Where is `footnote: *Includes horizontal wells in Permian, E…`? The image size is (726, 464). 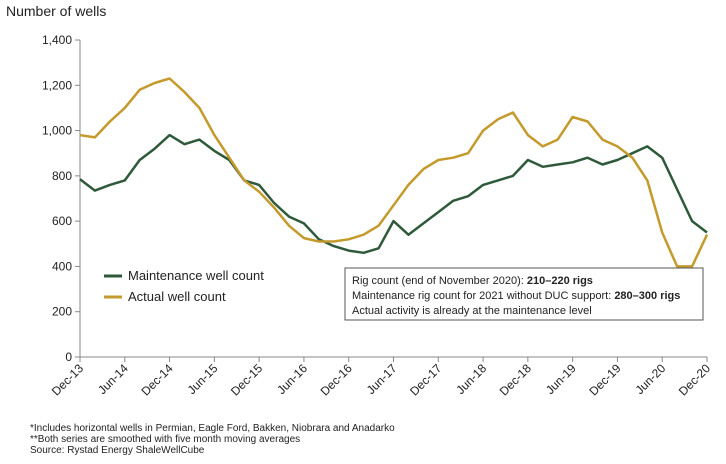 footnote: *Includes horizontal wells in Permian, E… is located at coordinates (212, 428).